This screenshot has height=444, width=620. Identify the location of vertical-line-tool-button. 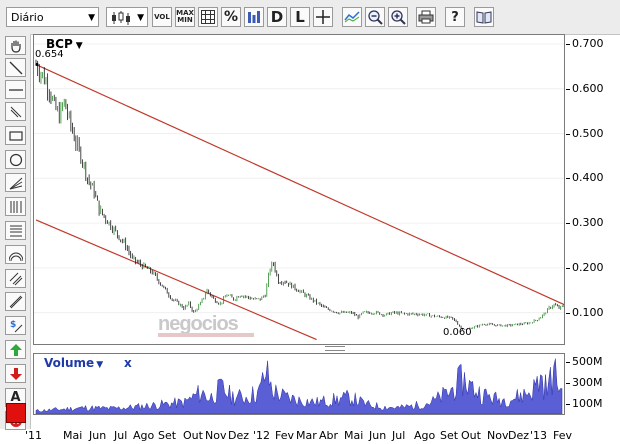
(15, 111).